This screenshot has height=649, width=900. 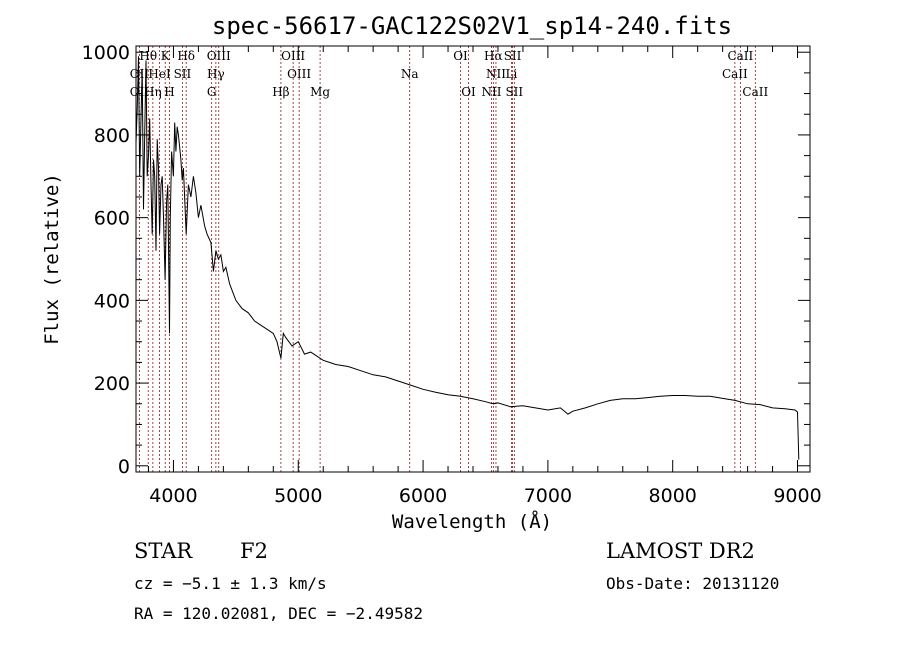 What do you see at coordinates (512, 74) in the screenshot?
I see `spectral-line-label: Li` at bounding box center [512, 74].